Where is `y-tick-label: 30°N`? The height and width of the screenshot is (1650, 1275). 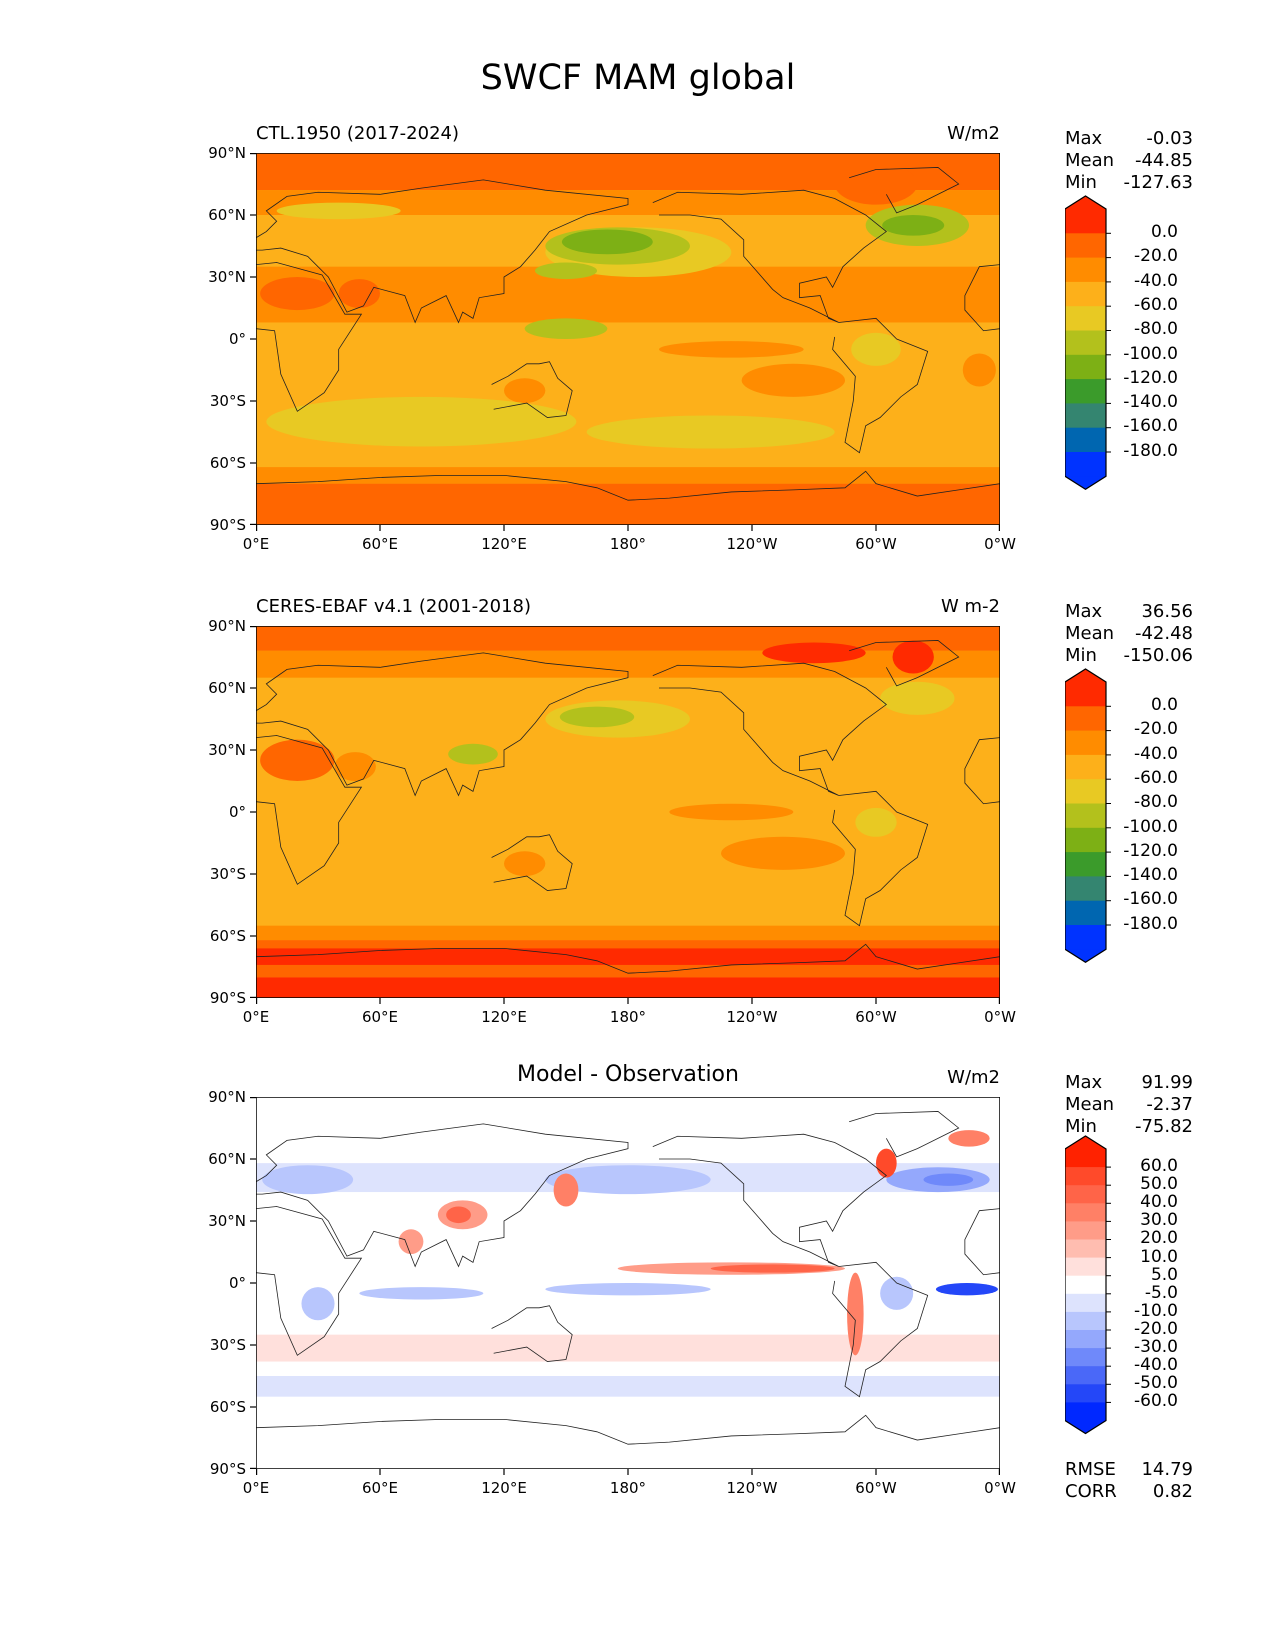
y-tick-label: 30°N is located at coordinates (227, 1221).